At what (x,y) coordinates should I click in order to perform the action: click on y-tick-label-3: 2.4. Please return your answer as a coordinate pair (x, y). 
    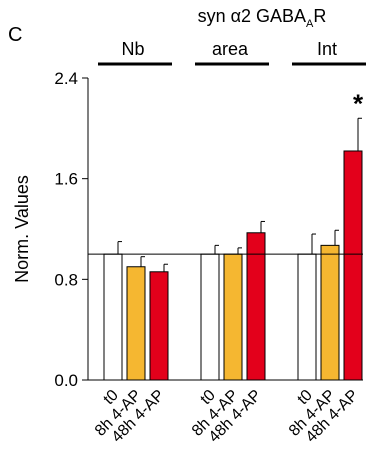
    Looking at the image, I should click on (66, 78).